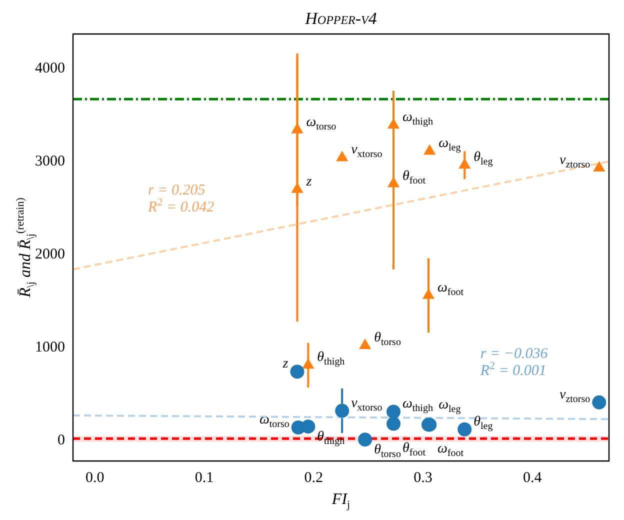 The image size is (624, 520). Describe the element at coordinates (50, 68) in the screenshot. I see `y-tick-label: 4000` at that location.